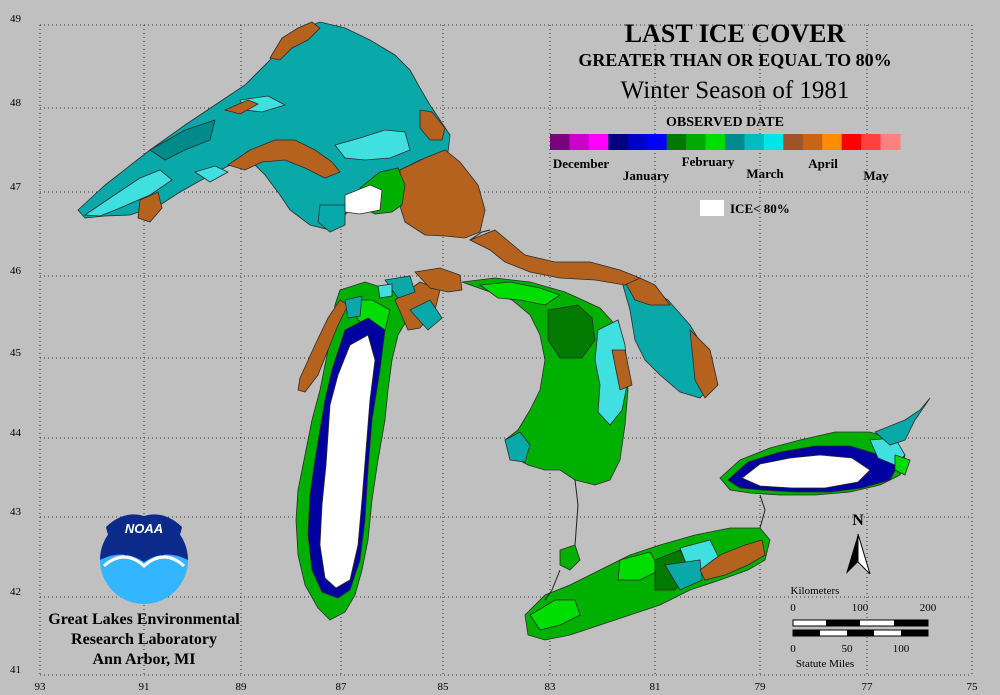 This screenshot has width=1000, height=695. What do you see at coordinates (144, 687) in the screenshot?
I see `lon-label: 91` at bounding box center [144, 687].